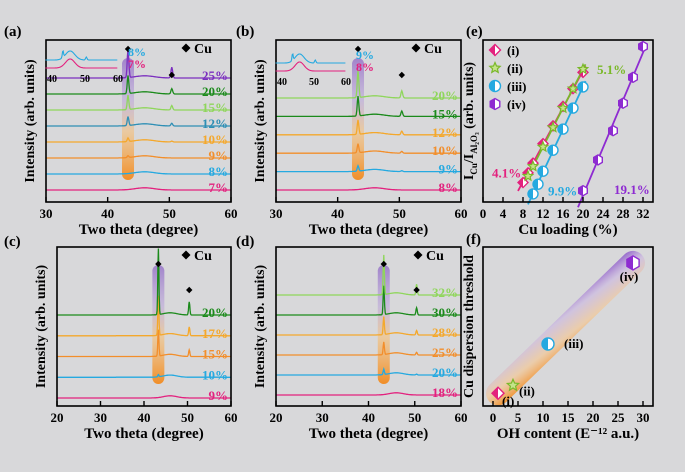 This screenshot has height=472, width=685. Describe the element at coordinates (565, 328) in the screenshot. I see `trend-band` at that location.